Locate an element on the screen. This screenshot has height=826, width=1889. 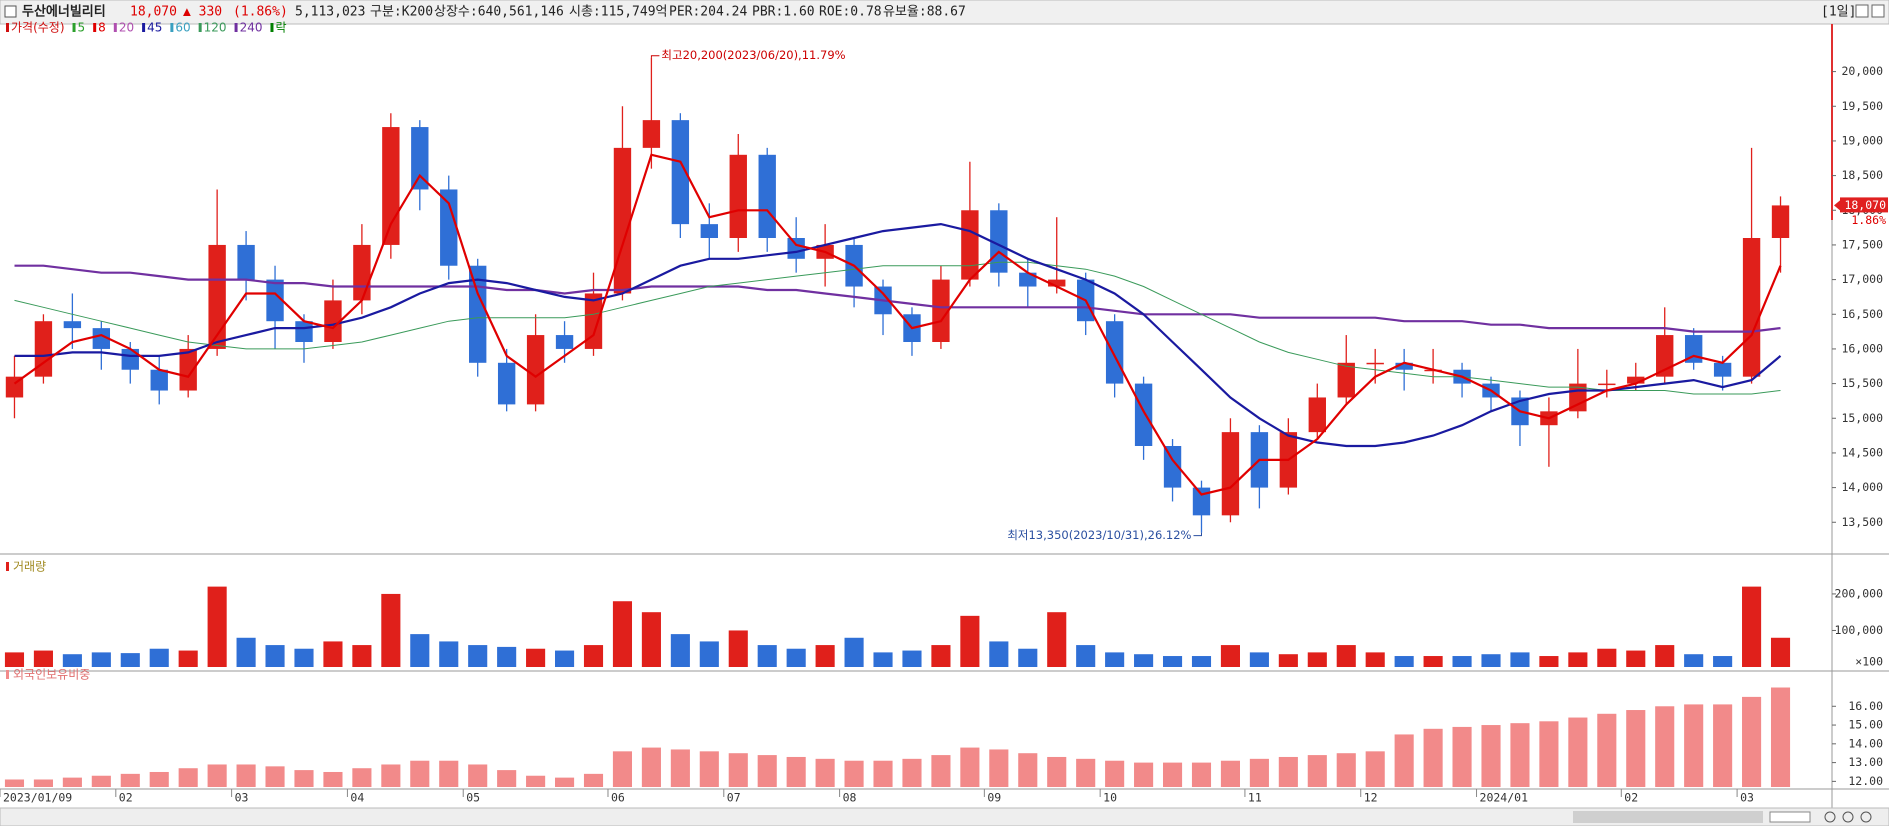
roe: ROE:0.78 is located at coordinates (850, 12).